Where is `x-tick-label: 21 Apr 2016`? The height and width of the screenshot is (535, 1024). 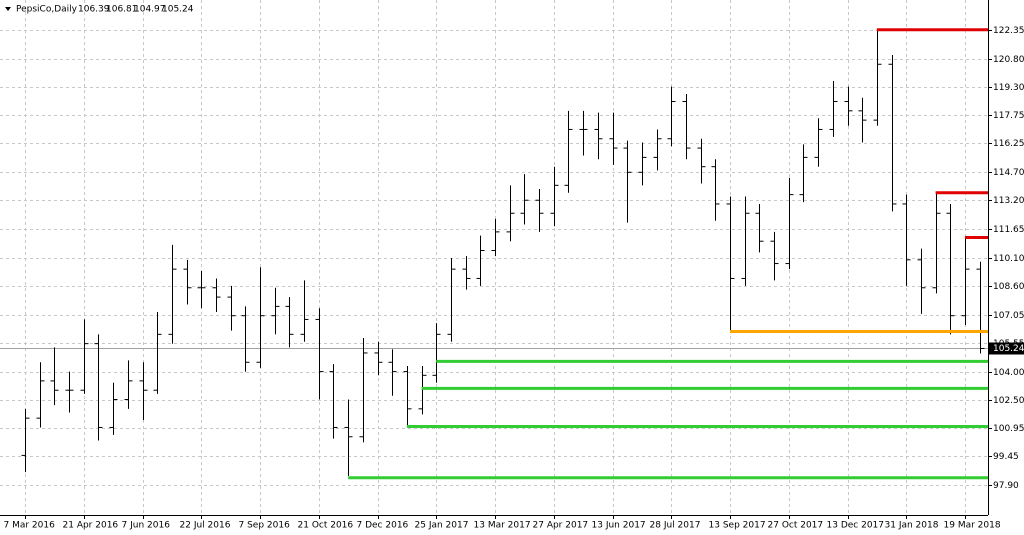
x-tick-label: 21 Apr 2016 is located at coordinates (91, 526).